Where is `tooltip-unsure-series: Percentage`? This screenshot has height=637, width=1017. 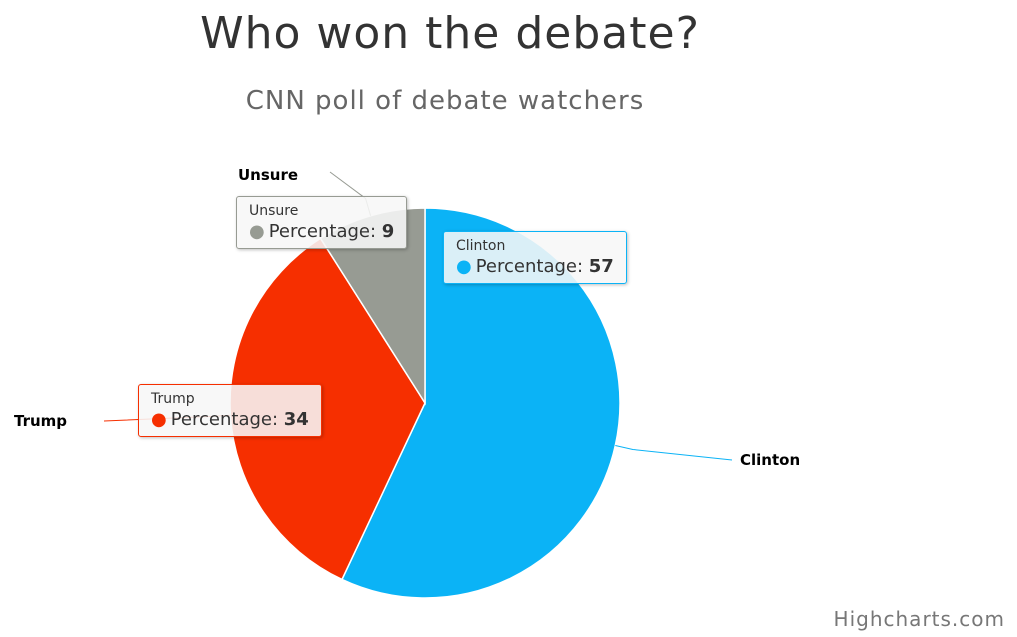
tooltip-unsure-series: Percentage is located at coordinates (319, 231).